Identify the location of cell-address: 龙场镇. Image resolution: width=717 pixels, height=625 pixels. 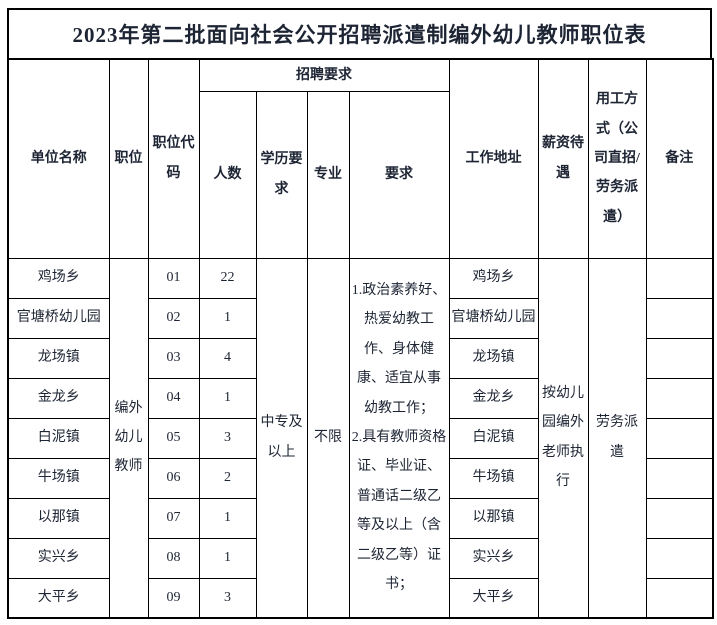
(493, 358).